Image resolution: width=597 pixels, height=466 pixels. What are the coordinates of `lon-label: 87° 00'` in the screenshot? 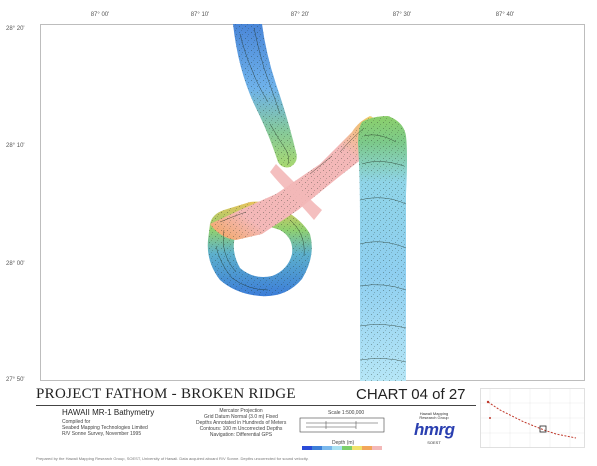 It's located at (100, 15).